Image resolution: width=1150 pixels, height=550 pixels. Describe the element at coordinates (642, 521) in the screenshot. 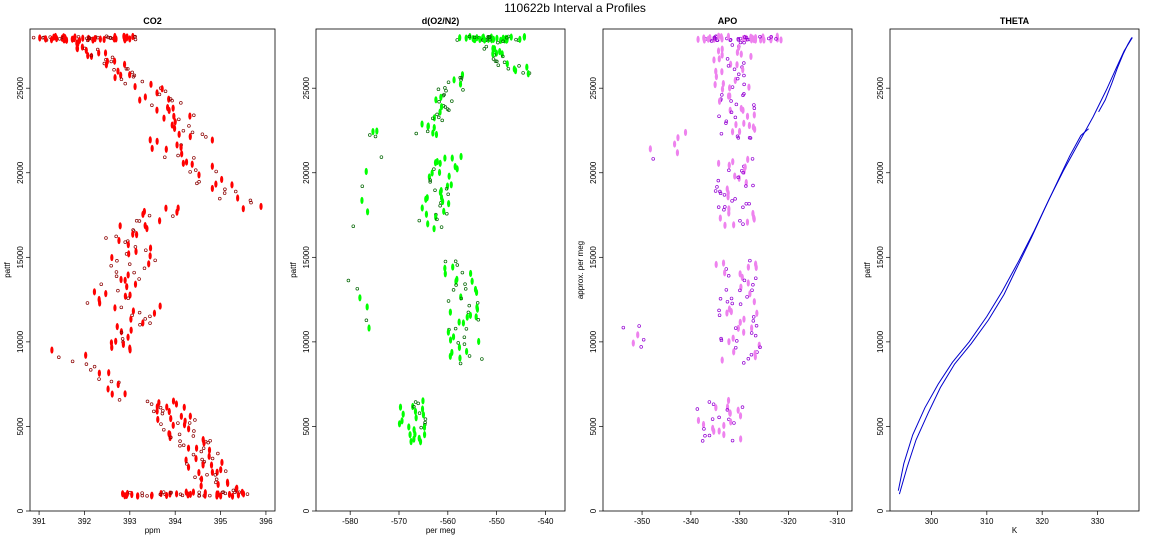

I see `x-tick-label: -350` at that location.